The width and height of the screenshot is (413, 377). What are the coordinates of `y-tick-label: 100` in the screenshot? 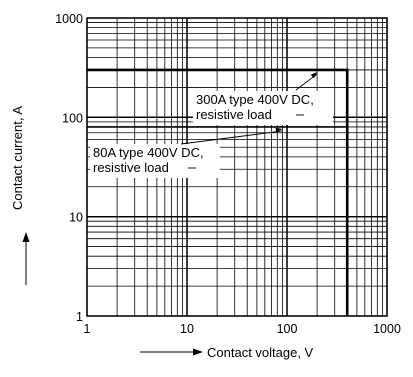 It's located at (72, 118).